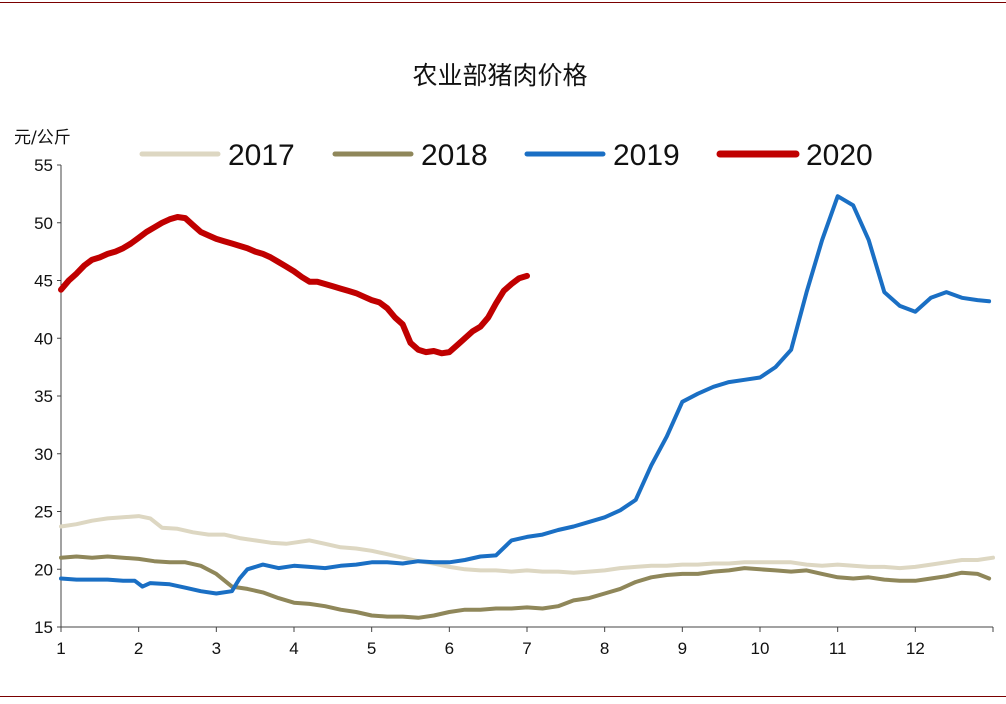 This screenshot has width=1006, height=704. I want to click on y-tick-label: 55, so click(43, 165).